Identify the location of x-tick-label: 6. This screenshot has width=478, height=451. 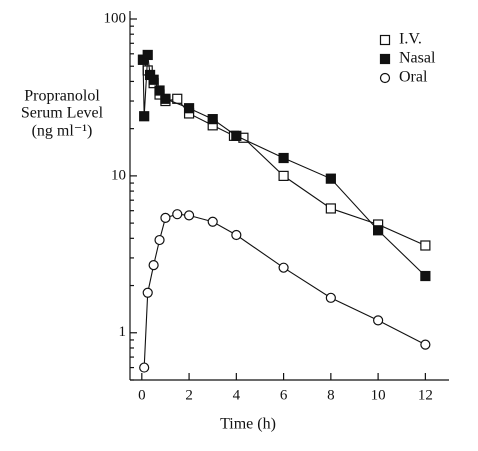
(284, 395).